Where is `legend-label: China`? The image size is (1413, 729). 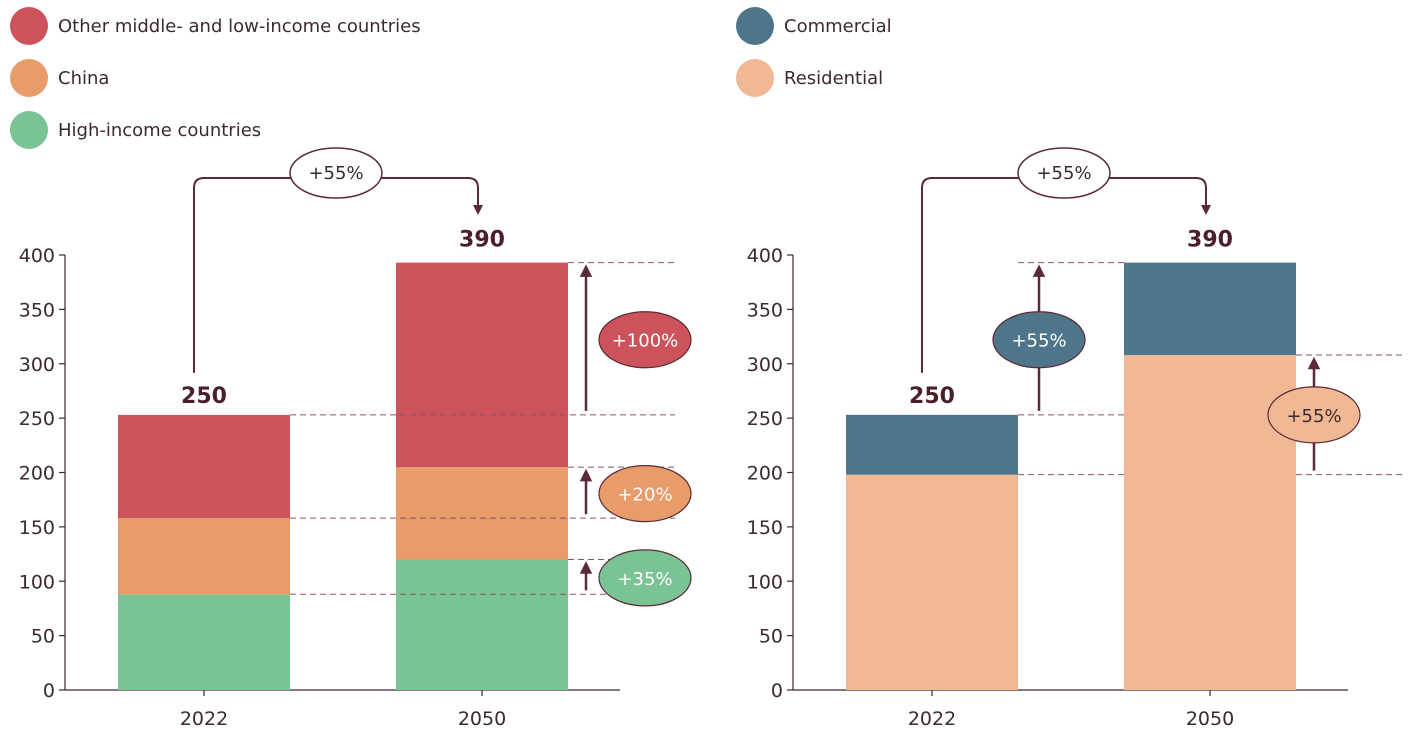
legend-label: China is located at coordinates (84, 78).